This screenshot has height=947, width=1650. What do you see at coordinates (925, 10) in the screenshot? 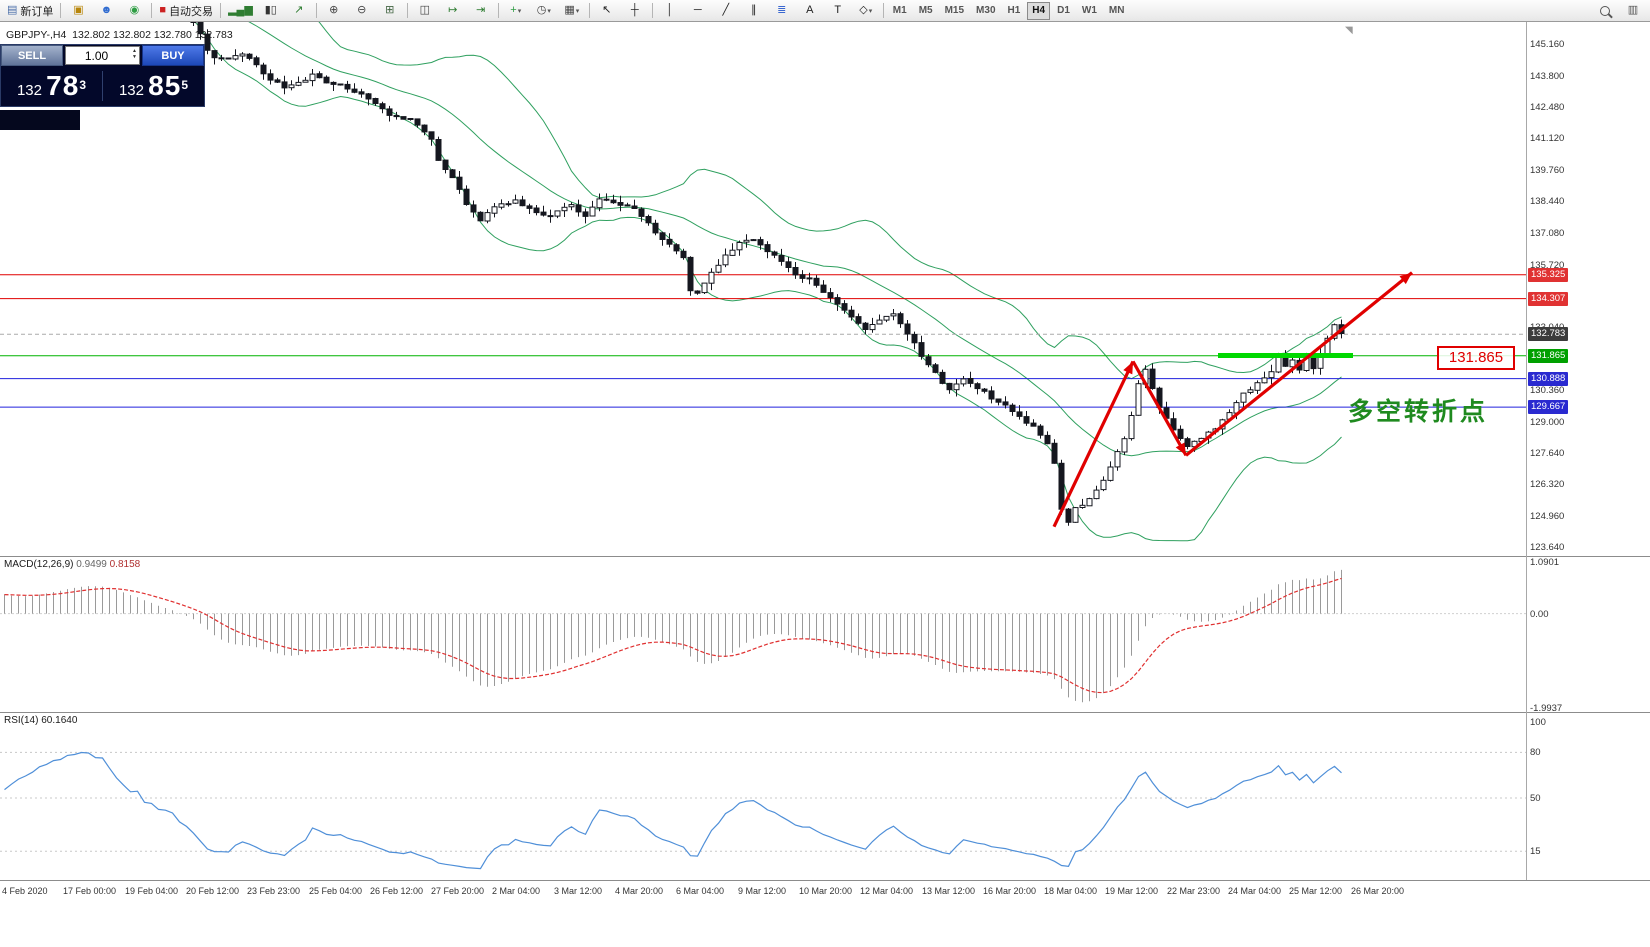
I see `timeframe-m5-button: M5` at bounding box center [925, 10].